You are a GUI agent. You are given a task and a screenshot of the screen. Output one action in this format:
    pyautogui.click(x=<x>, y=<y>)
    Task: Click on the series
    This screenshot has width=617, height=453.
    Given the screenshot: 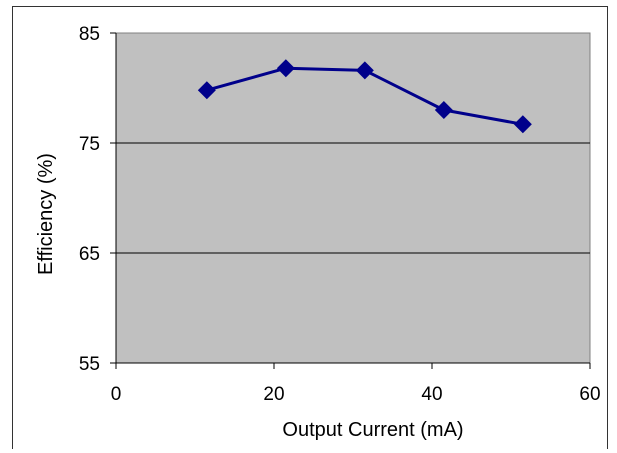 What is the action you would take?
    pyautogui.click(x=364, y=96)
    